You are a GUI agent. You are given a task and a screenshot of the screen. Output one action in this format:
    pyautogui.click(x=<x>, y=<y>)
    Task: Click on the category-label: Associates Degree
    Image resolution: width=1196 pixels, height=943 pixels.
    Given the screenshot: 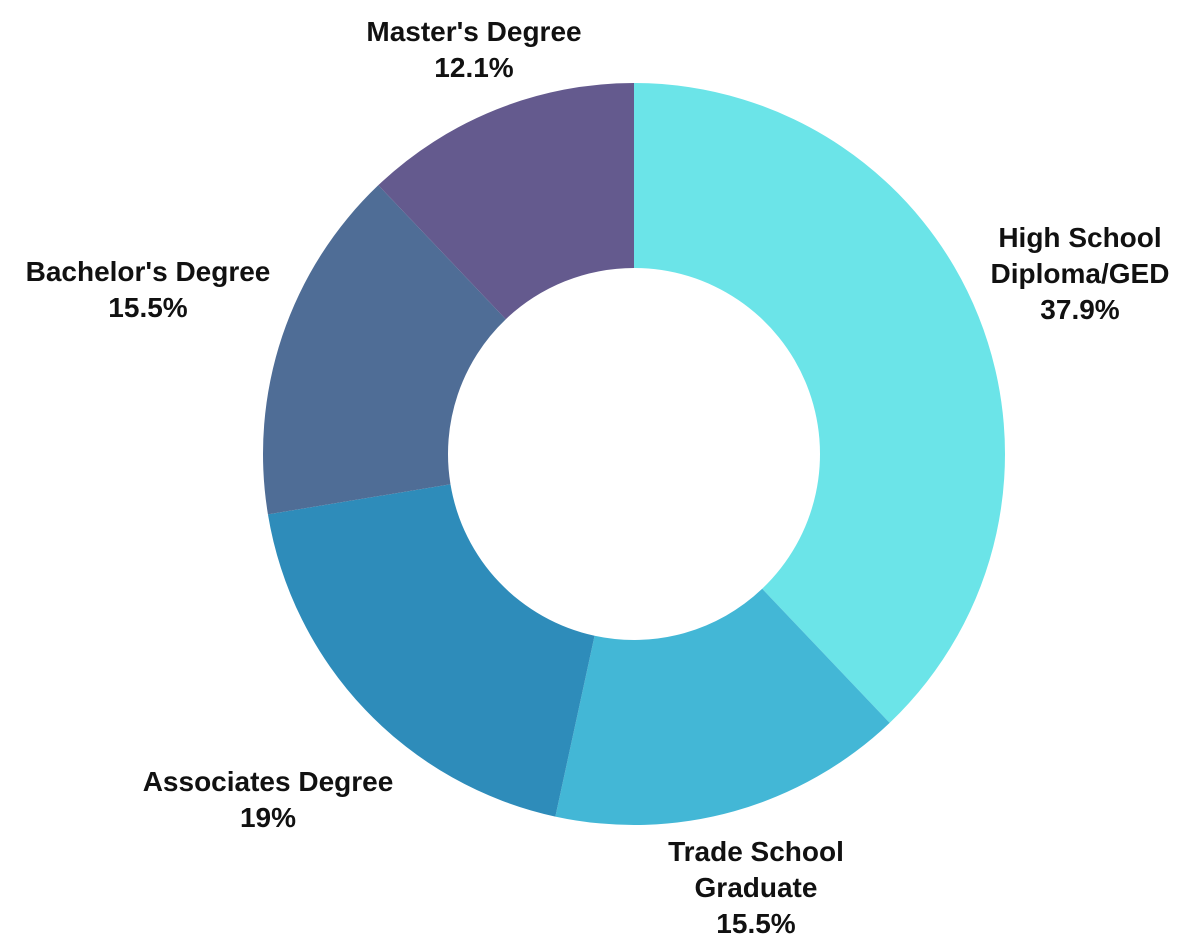 What is the action you would take?
    pyautogui.click(x=268, y=781)
    